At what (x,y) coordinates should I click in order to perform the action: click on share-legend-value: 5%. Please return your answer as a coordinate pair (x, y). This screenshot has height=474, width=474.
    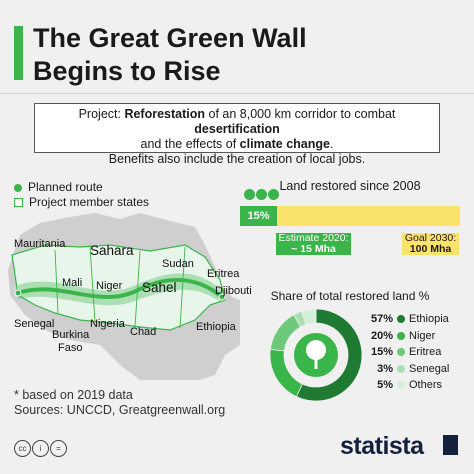
    Looking at the image, I should click on (385, 385).